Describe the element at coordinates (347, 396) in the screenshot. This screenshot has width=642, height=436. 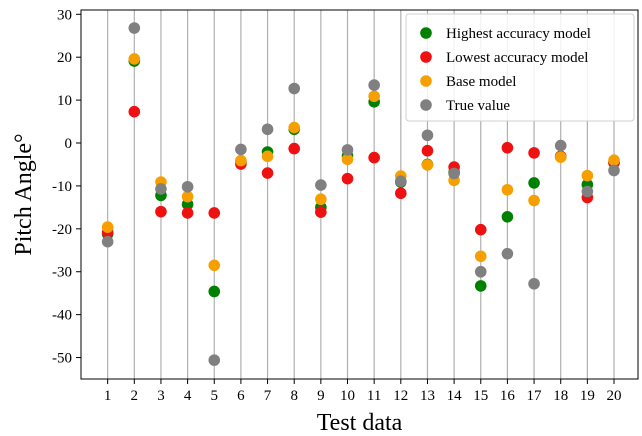
I see `x-tick-label: 10` at that location.